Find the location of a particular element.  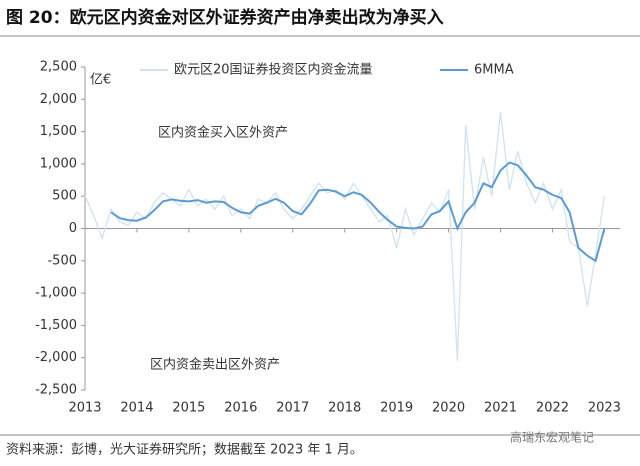

y-tick-label: 2,000 is located at coordinates (58, 99).